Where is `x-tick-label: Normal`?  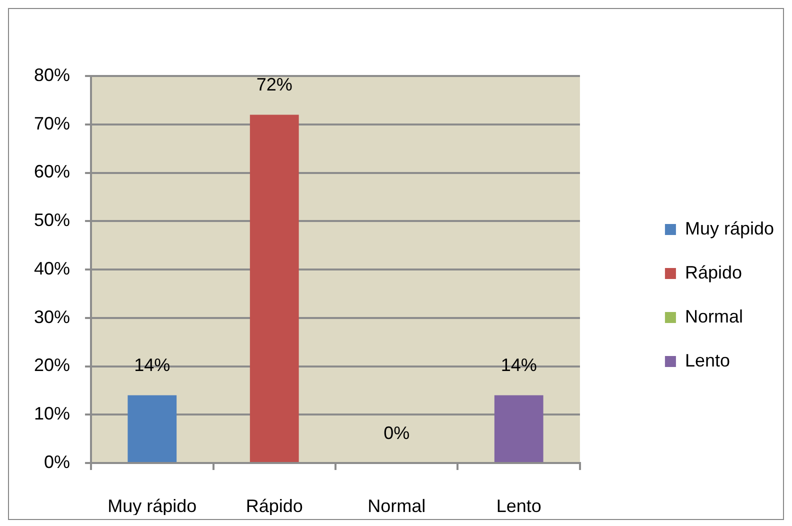
x-tick-label: Normal is located at coordinates (397, 506).